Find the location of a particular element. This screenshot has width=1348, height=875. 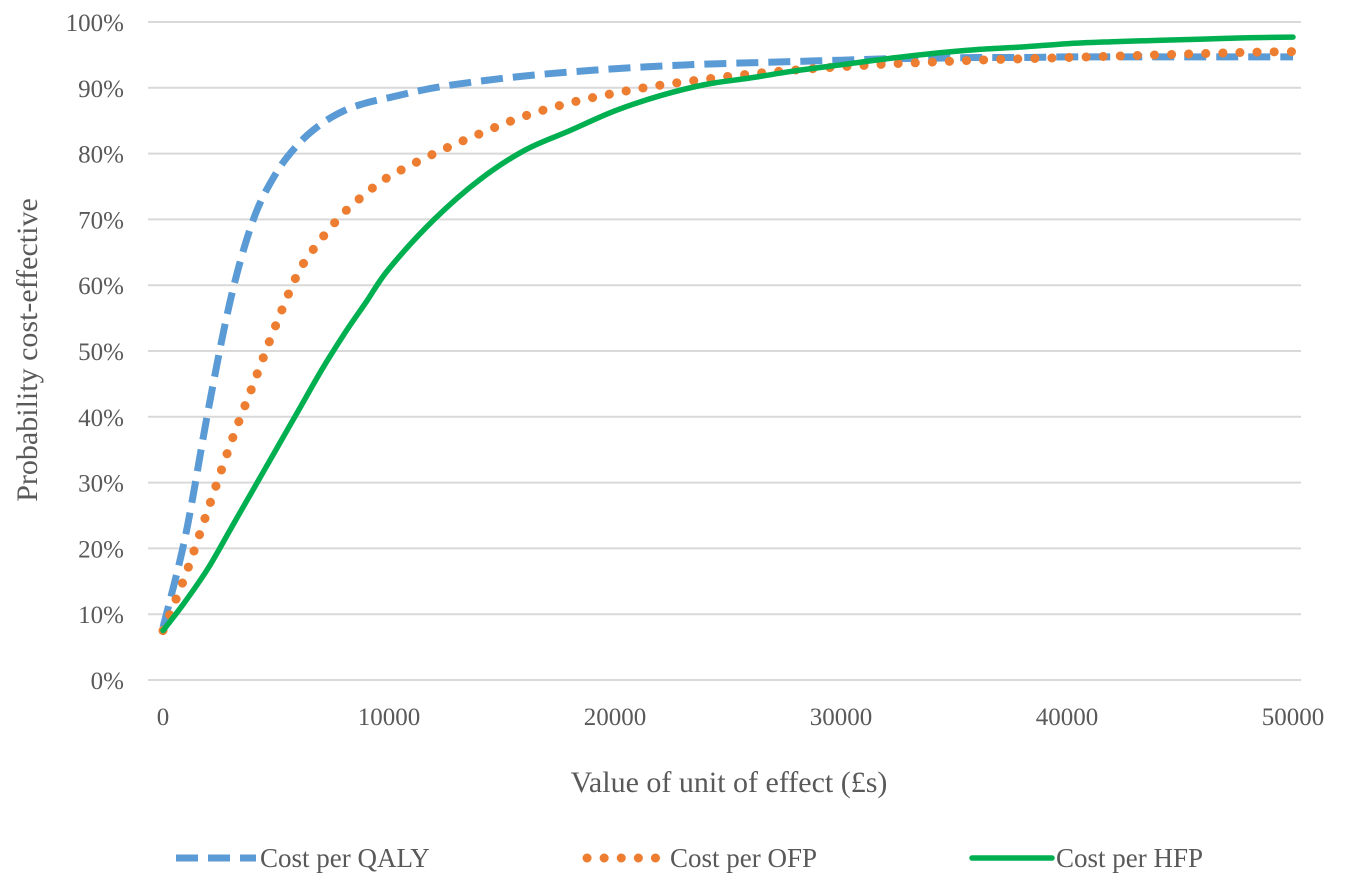

legend-item: Cost per OFP is located at coordinates (699, 858).